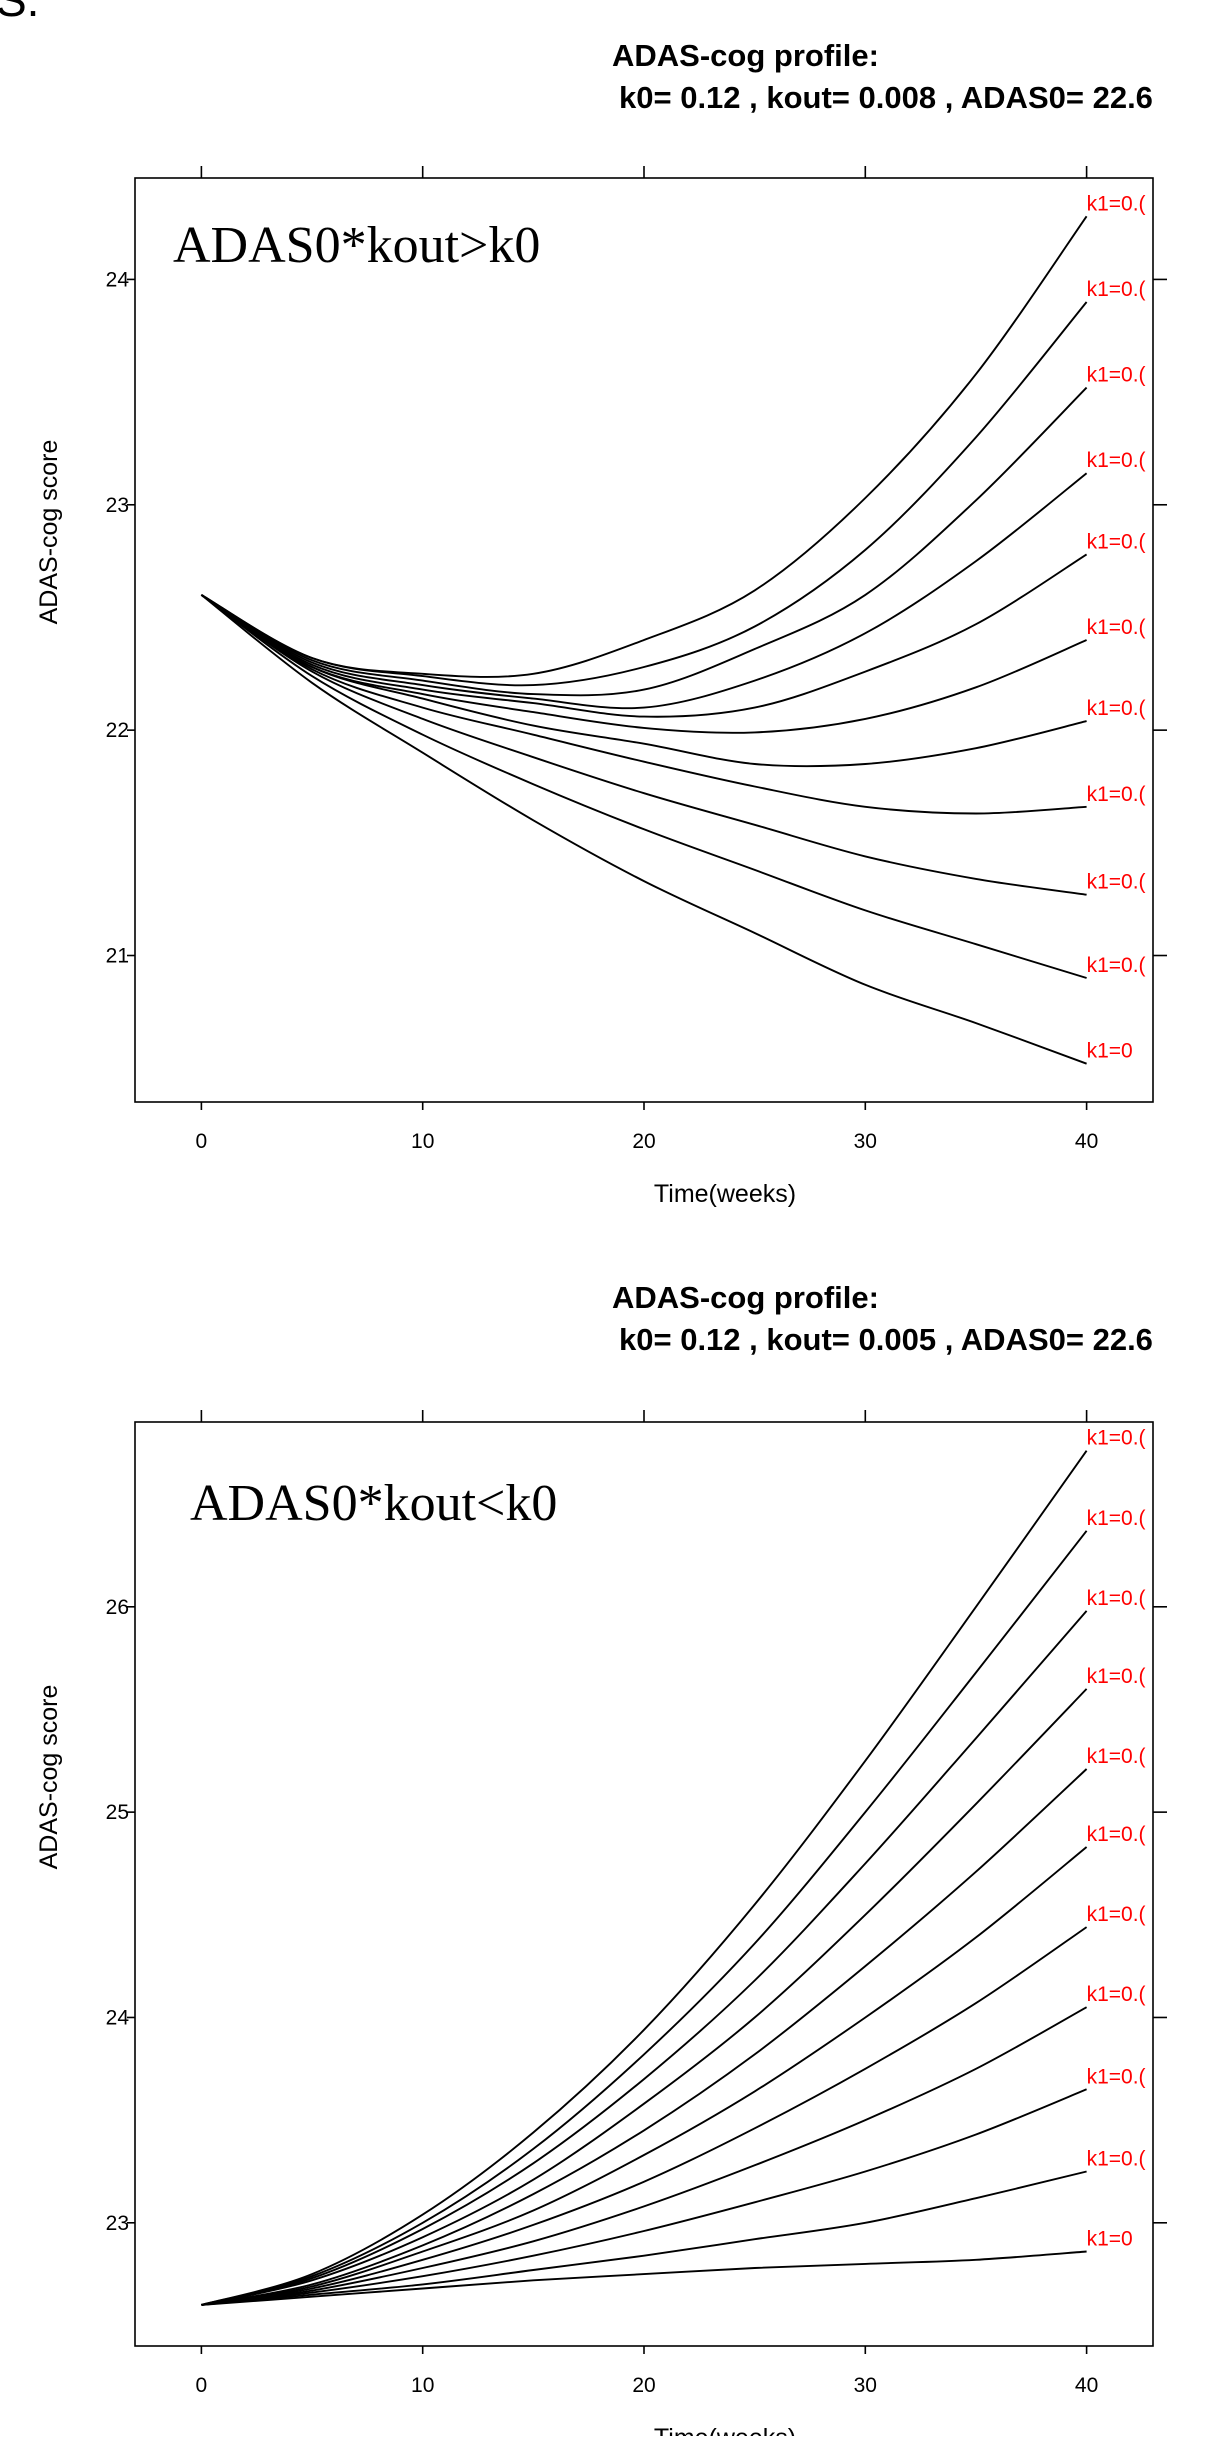 This screenshot has width=1220, height=2441. I want to click on chart2-annotation: ADAS0*kout<k0, so click(373, 1503).